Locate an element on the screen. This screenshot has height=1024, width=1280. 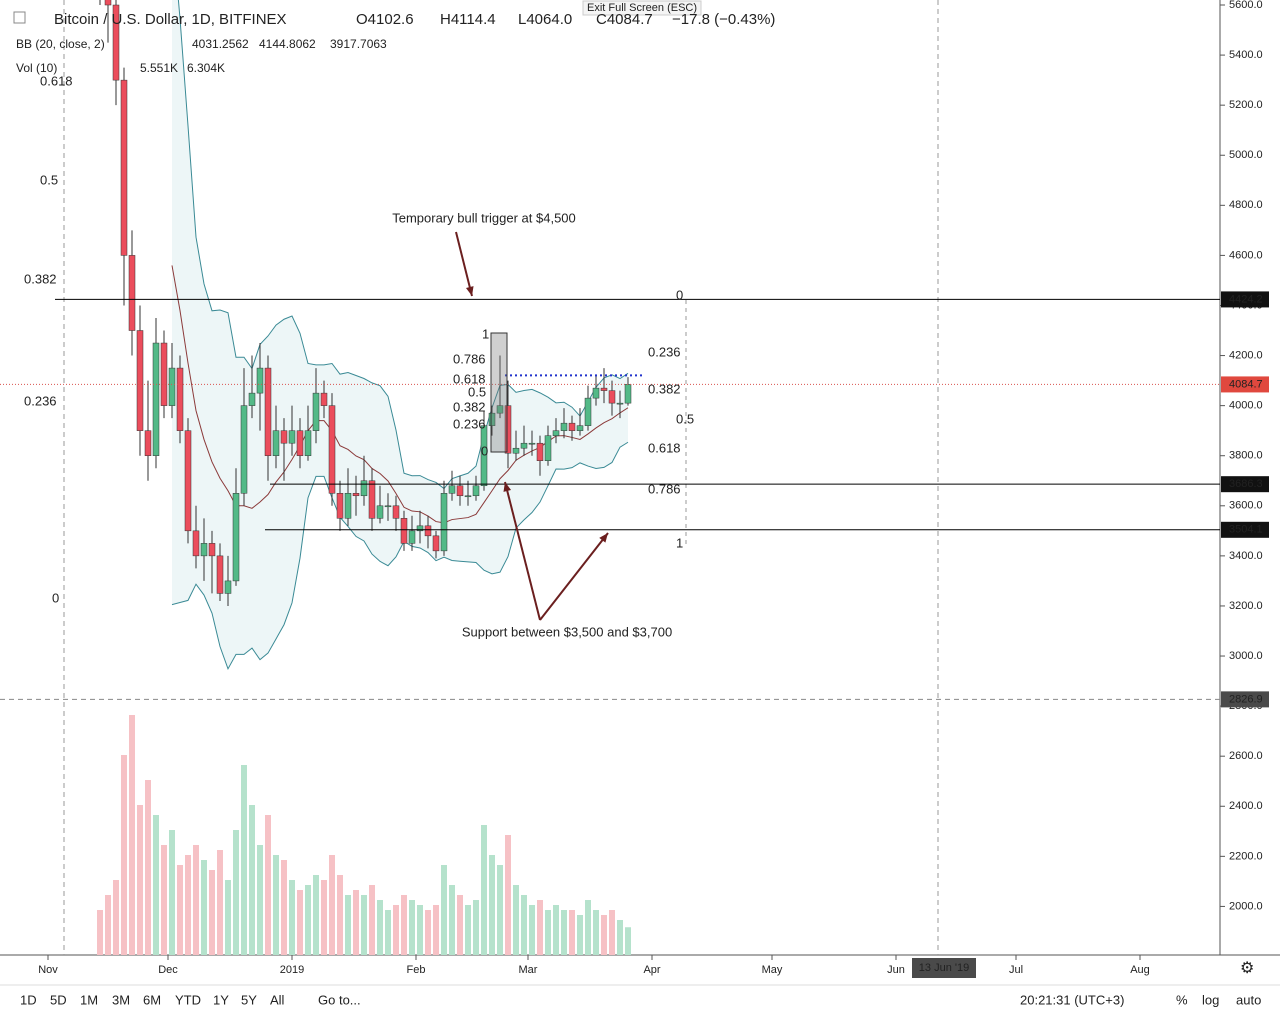
price-line-label: 4424.2 is located at coordinates (1246, 299).